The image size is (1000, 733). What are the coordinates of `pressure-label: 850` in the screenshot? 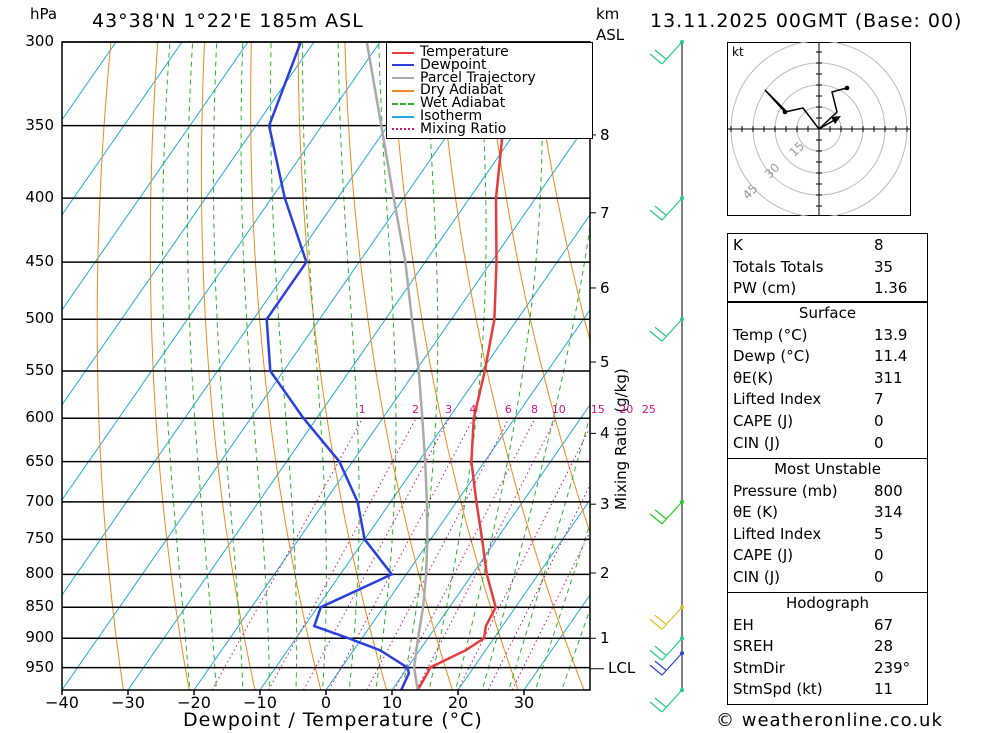 It's located at (39, 606).